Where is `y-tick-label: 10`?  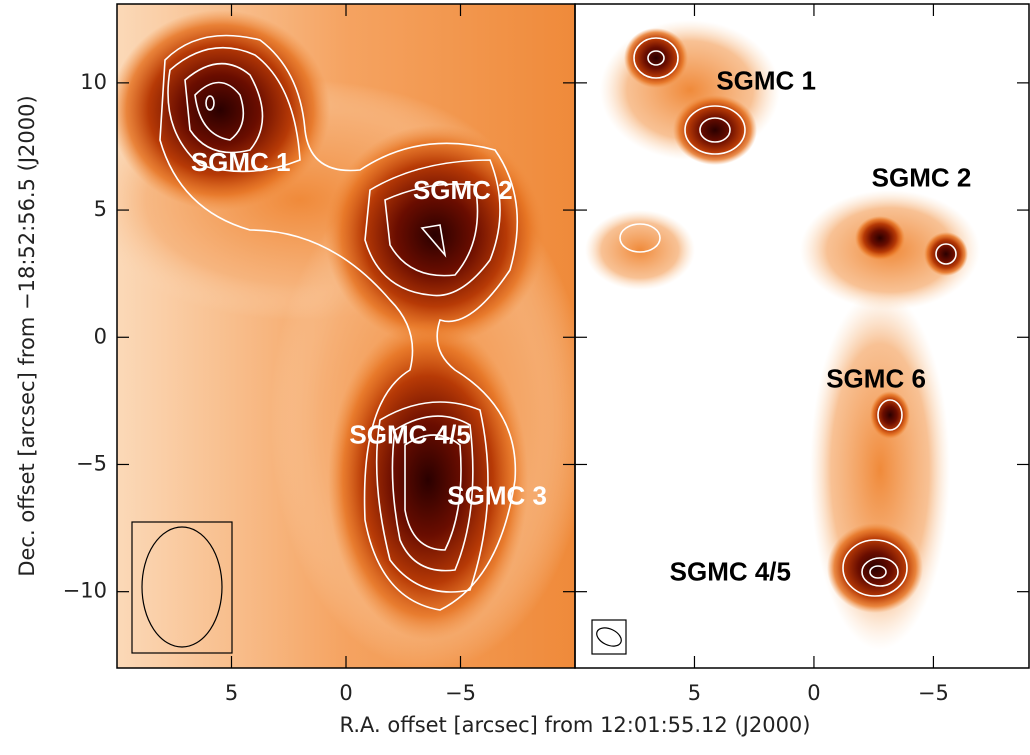
y-tick-label: 10 is located at coordinates (93, 82).